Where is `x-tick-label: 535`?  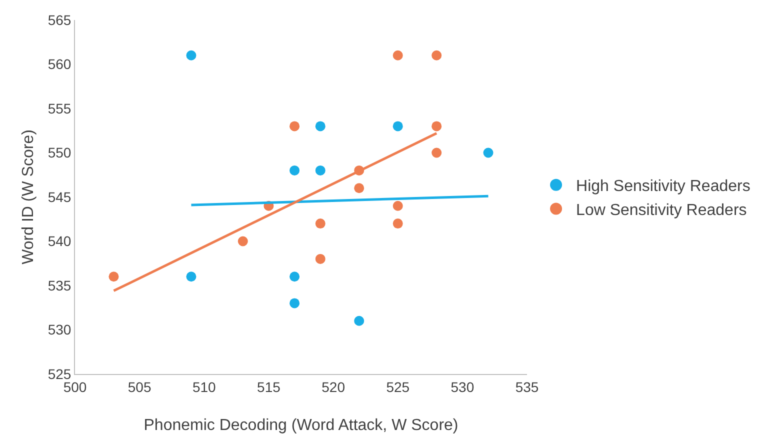
x-tick-label: 535 is located at coordinates (527, 386).